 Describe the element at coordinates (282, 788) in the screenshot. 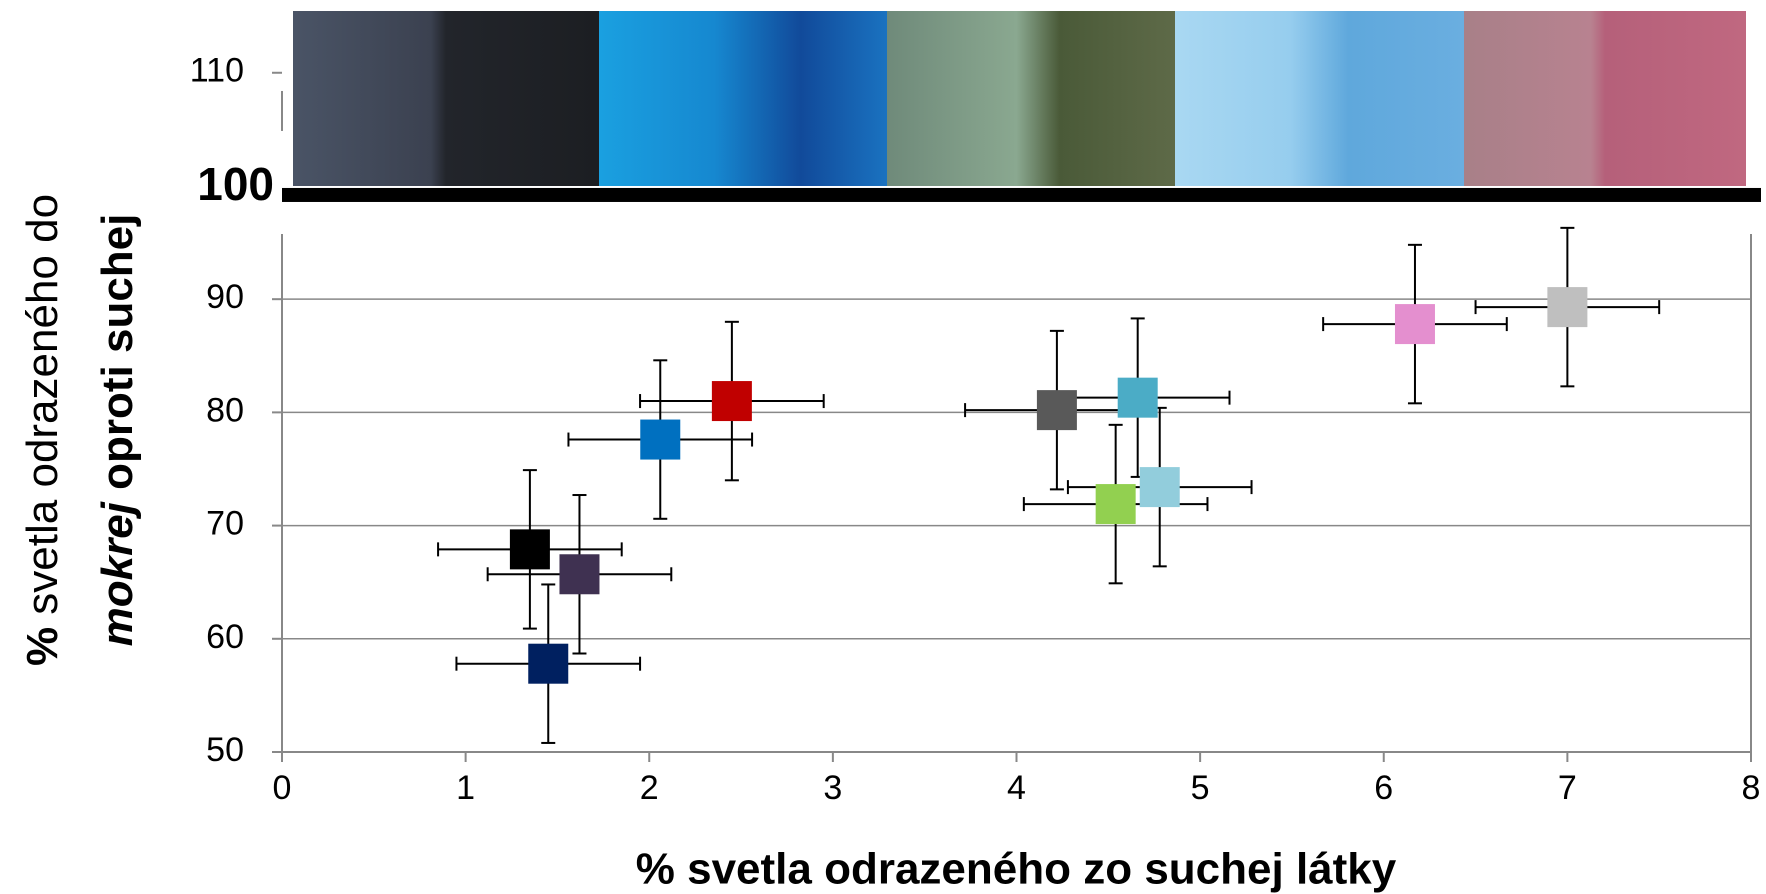

I see `x-tick-label: 0` at that location.